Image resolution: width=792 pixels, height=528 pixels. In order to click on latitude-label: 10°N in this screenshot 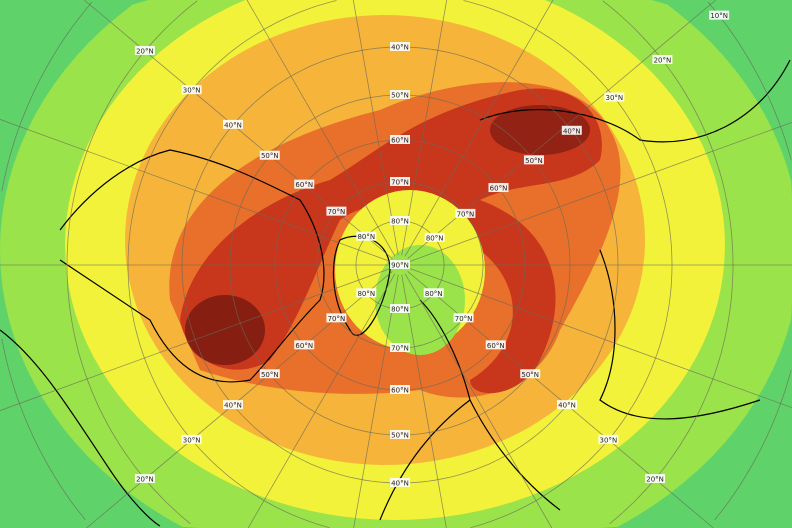, I will do `click(719, 16)`.